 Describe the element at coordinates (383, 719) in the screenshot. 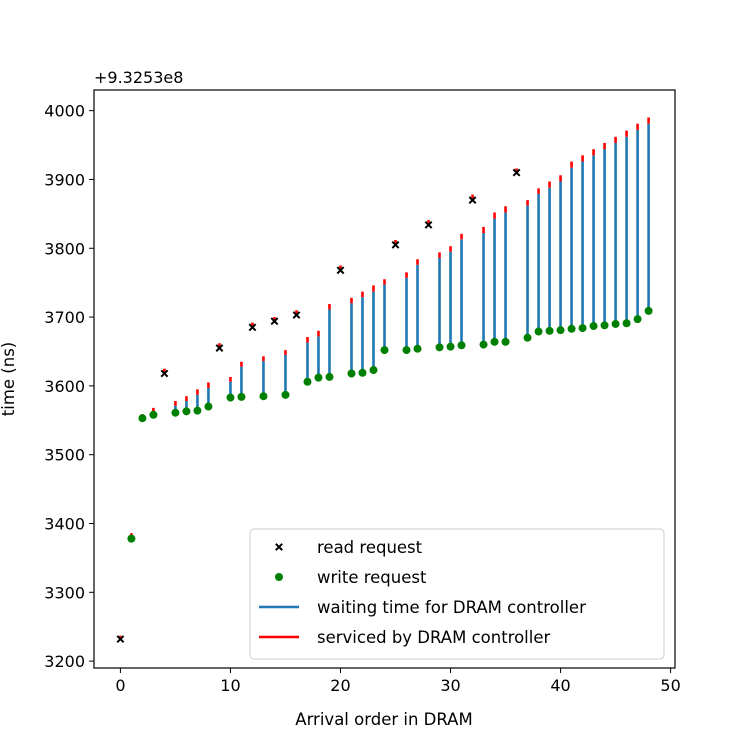

I see `x-axis-label: Arrival order in DRAM` at that location.